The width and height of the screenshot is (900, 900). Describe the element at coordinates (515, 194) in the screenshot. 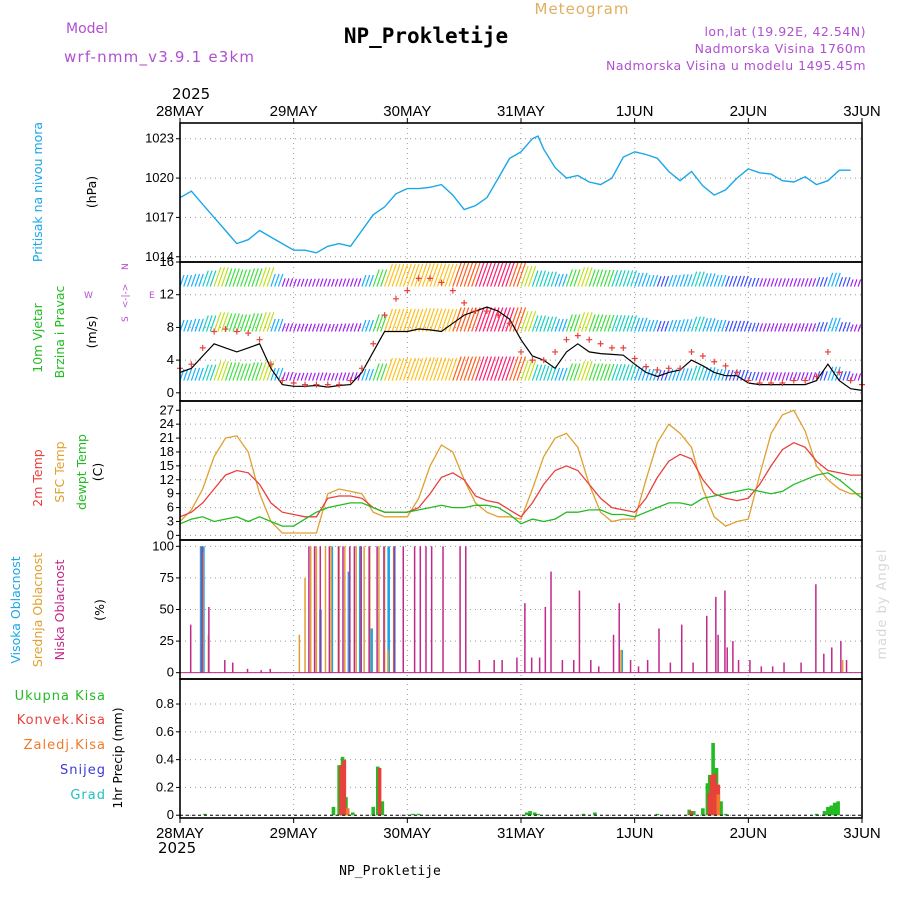

I see `pressure-series` at that location.